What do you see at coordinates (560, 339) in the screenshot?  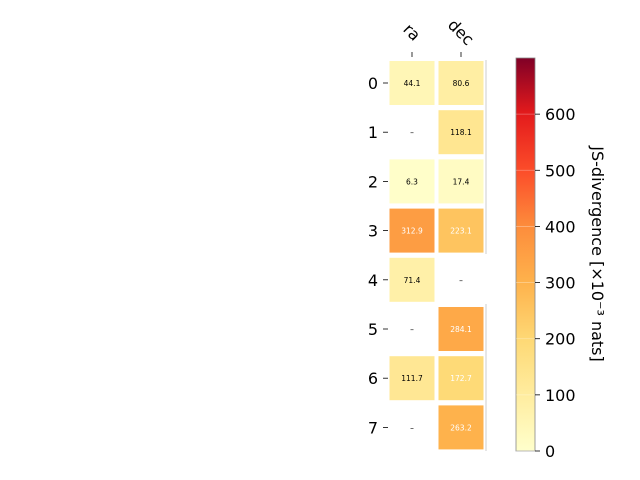 I see `colorbar-tick-label: 200` at bounding box center [560, 339].